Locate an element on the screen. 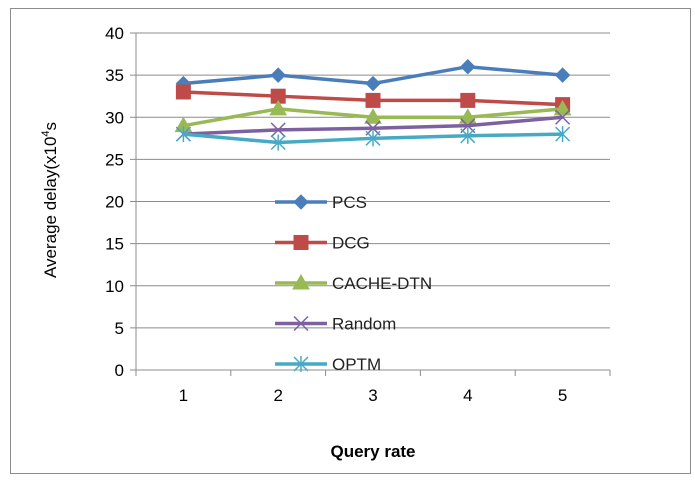 Image resolution: width=695 pixels, height=481 pixels. legend: PCS DCG CACHE-DTN Random OPTM is located at coordinates (353, 283).